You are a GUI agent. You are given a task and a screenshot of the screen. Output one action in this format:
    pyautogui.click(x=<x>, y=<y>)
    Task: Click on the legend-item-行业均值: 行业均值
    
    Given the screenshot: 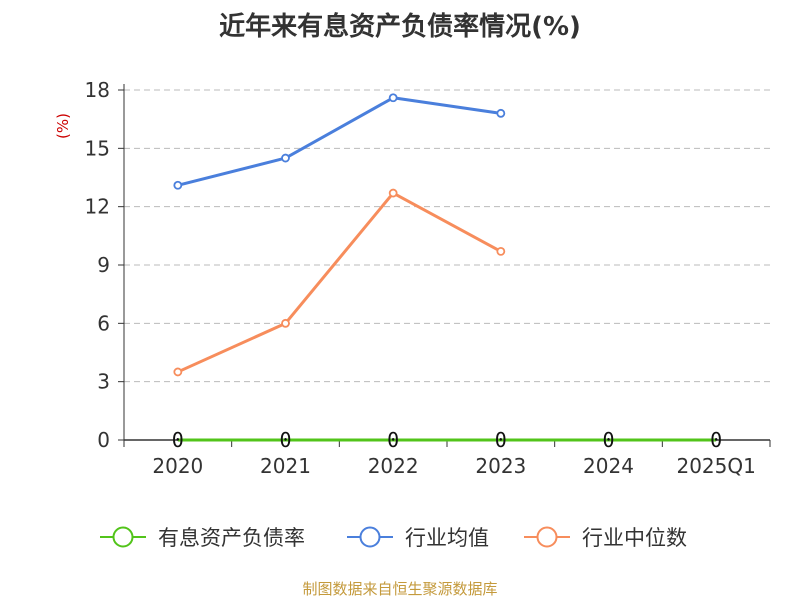 What is the action you would take?
    pyautogui.click(x=418, y=538)
    